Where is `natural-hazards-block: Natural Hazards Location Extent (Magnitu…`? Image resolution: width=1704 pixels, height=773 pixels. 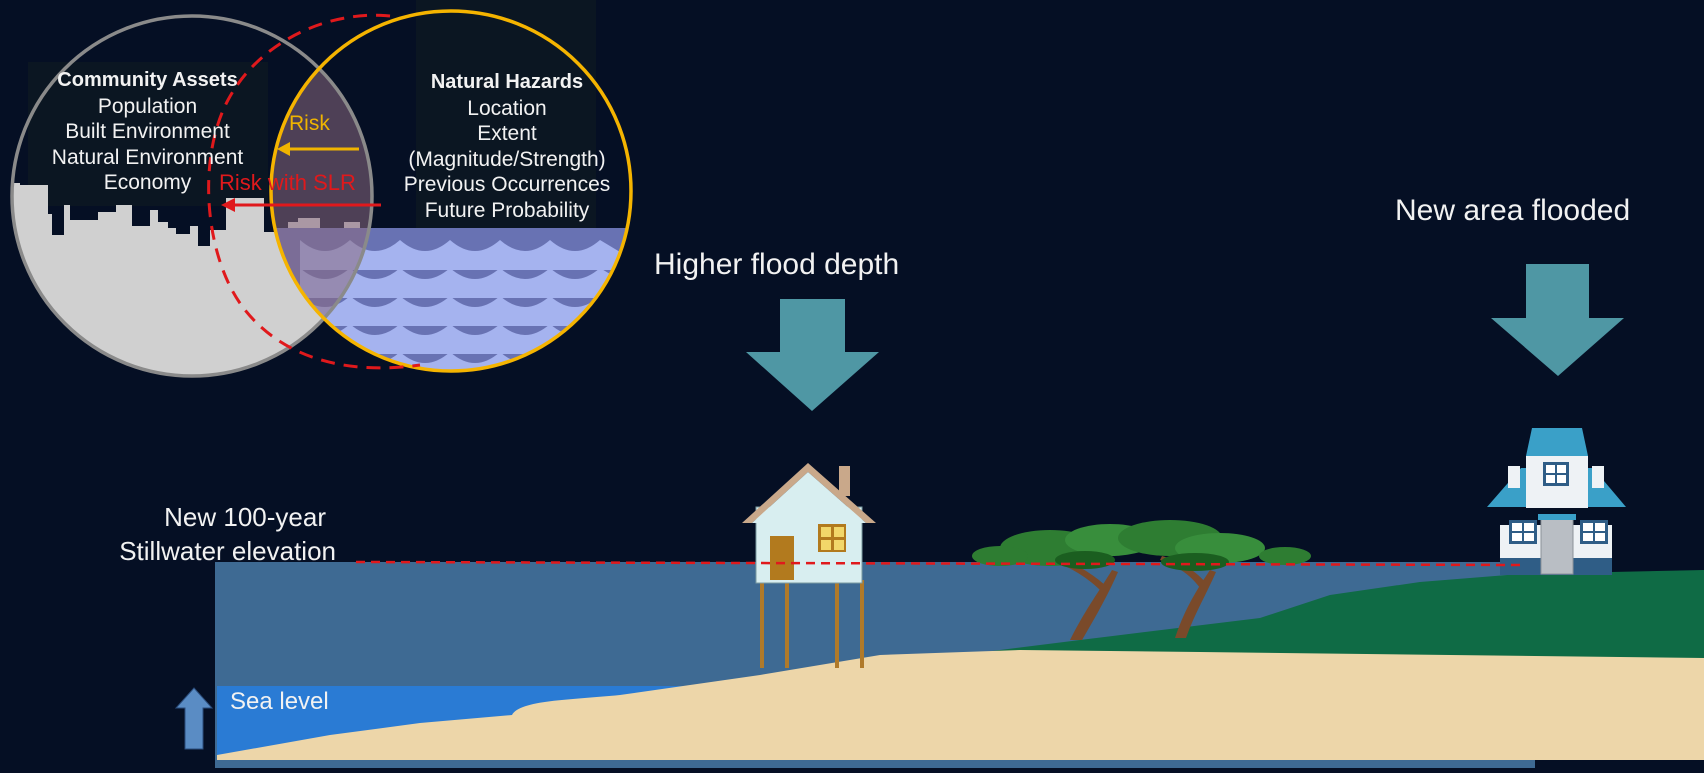 natural-hazards-block: Natural Hazards Location Extent (Magnitu… is located at coordinates (507, 146).